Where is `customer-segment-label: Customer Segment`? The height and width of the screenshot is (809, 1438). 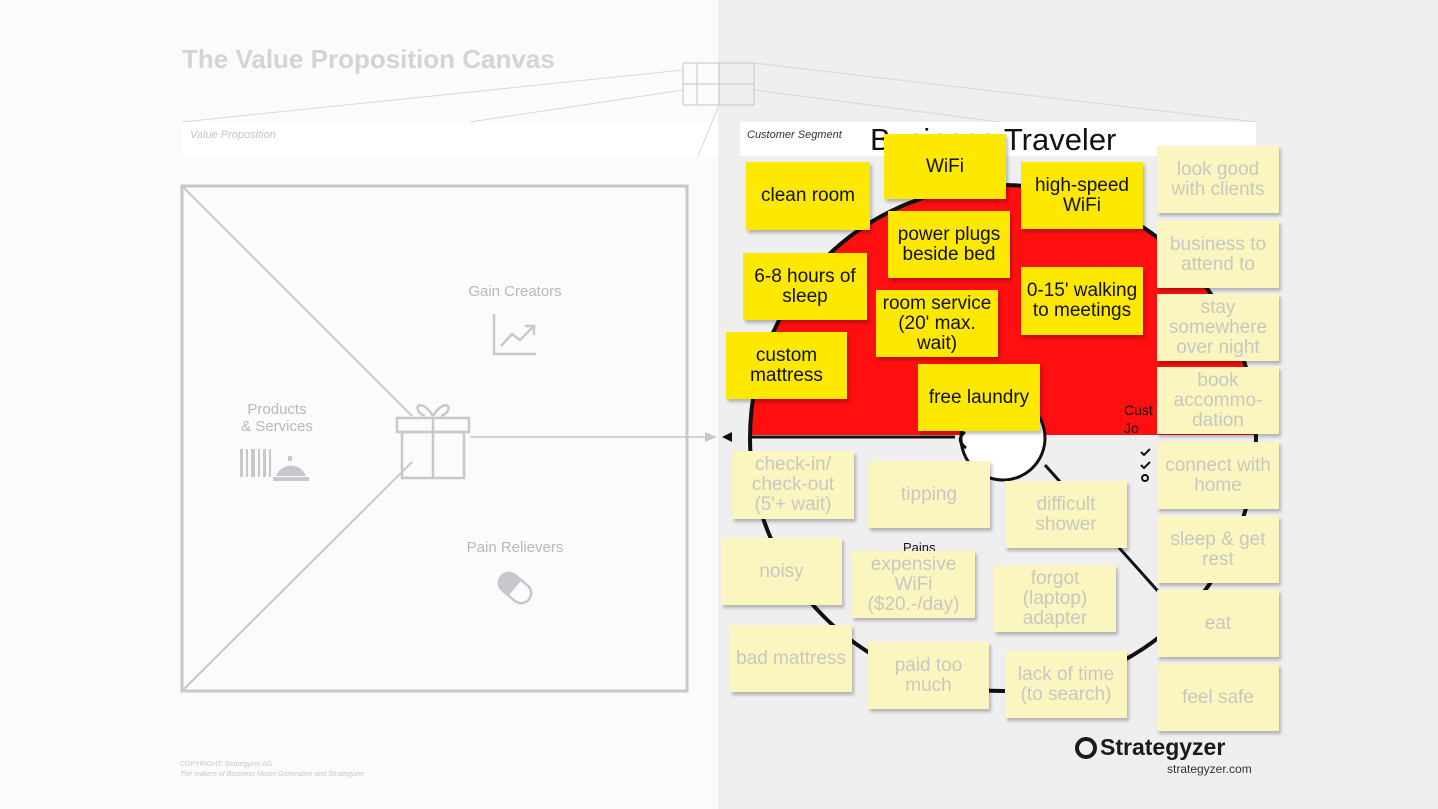
customer-segment-label: Customer Segment is located at coordinates (794, 135).